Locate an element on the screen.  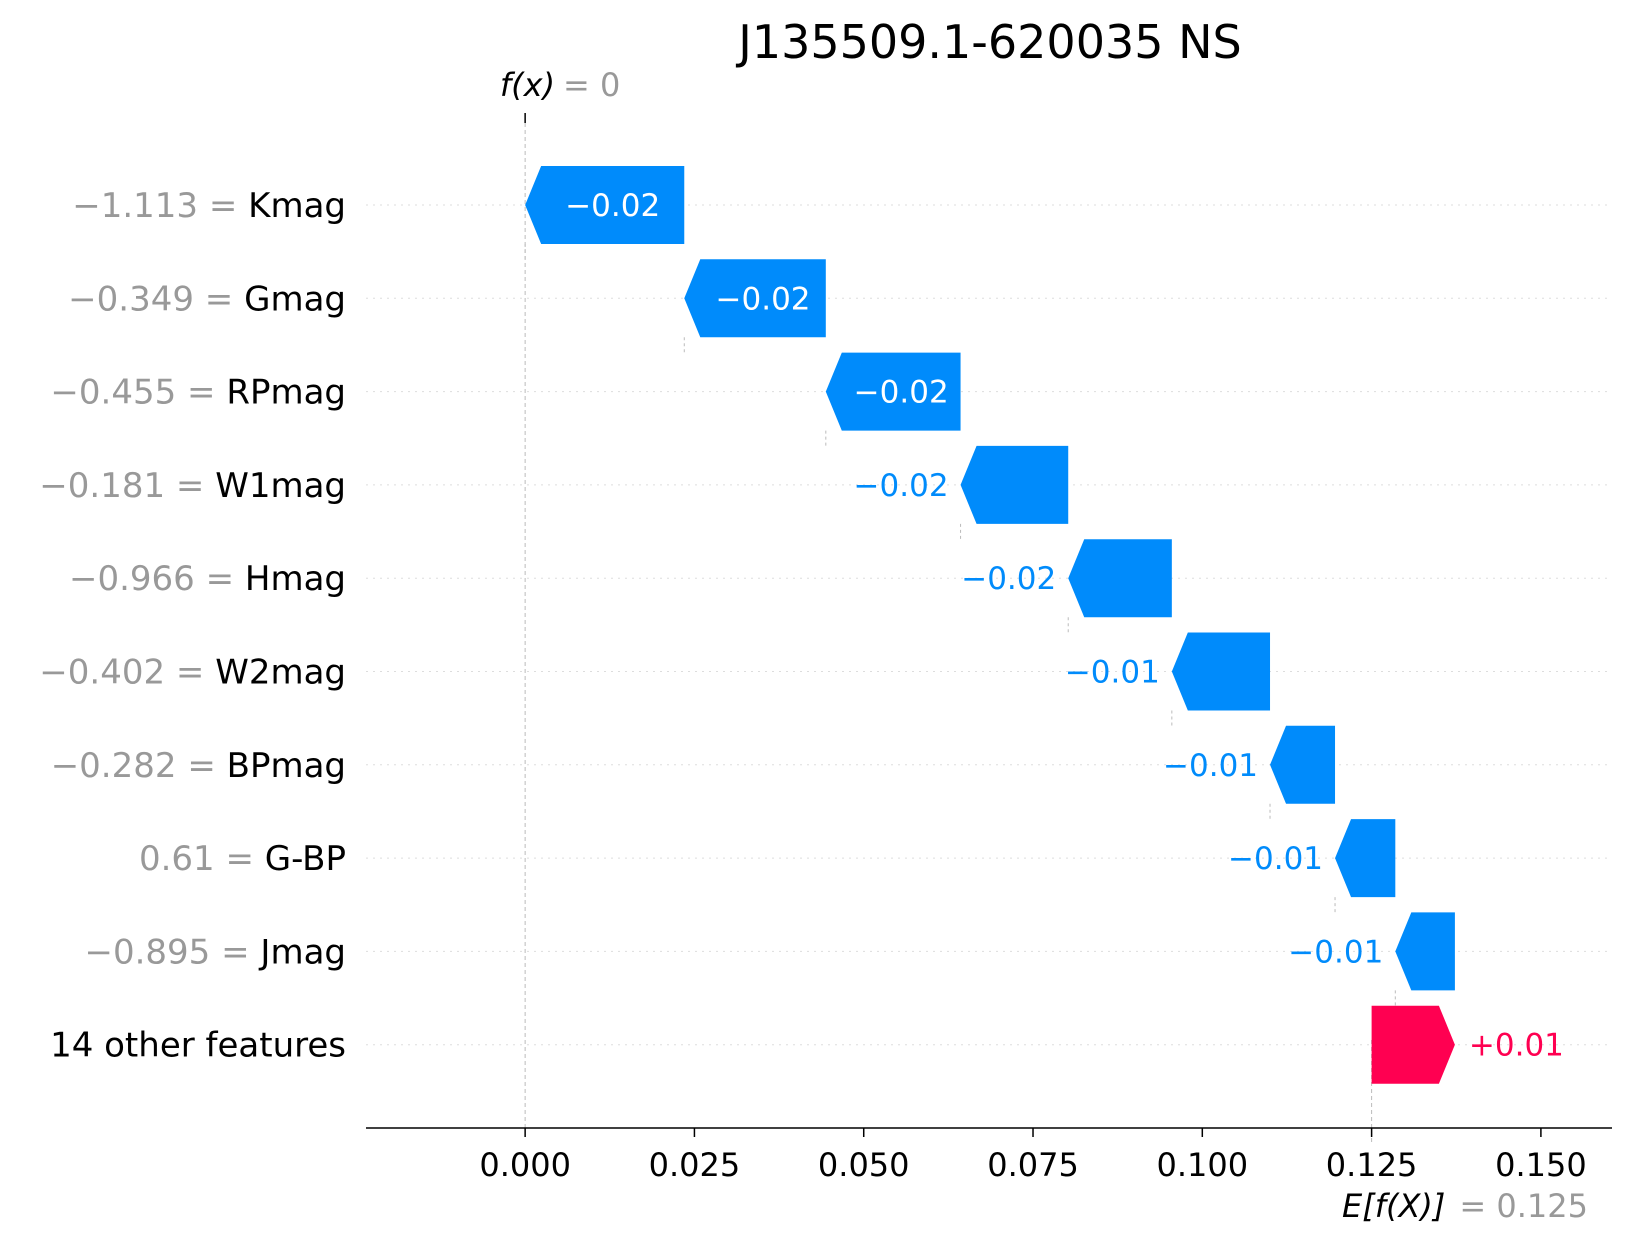
x-tick-label: 0.125 is located at coordinates (1372, 1165).